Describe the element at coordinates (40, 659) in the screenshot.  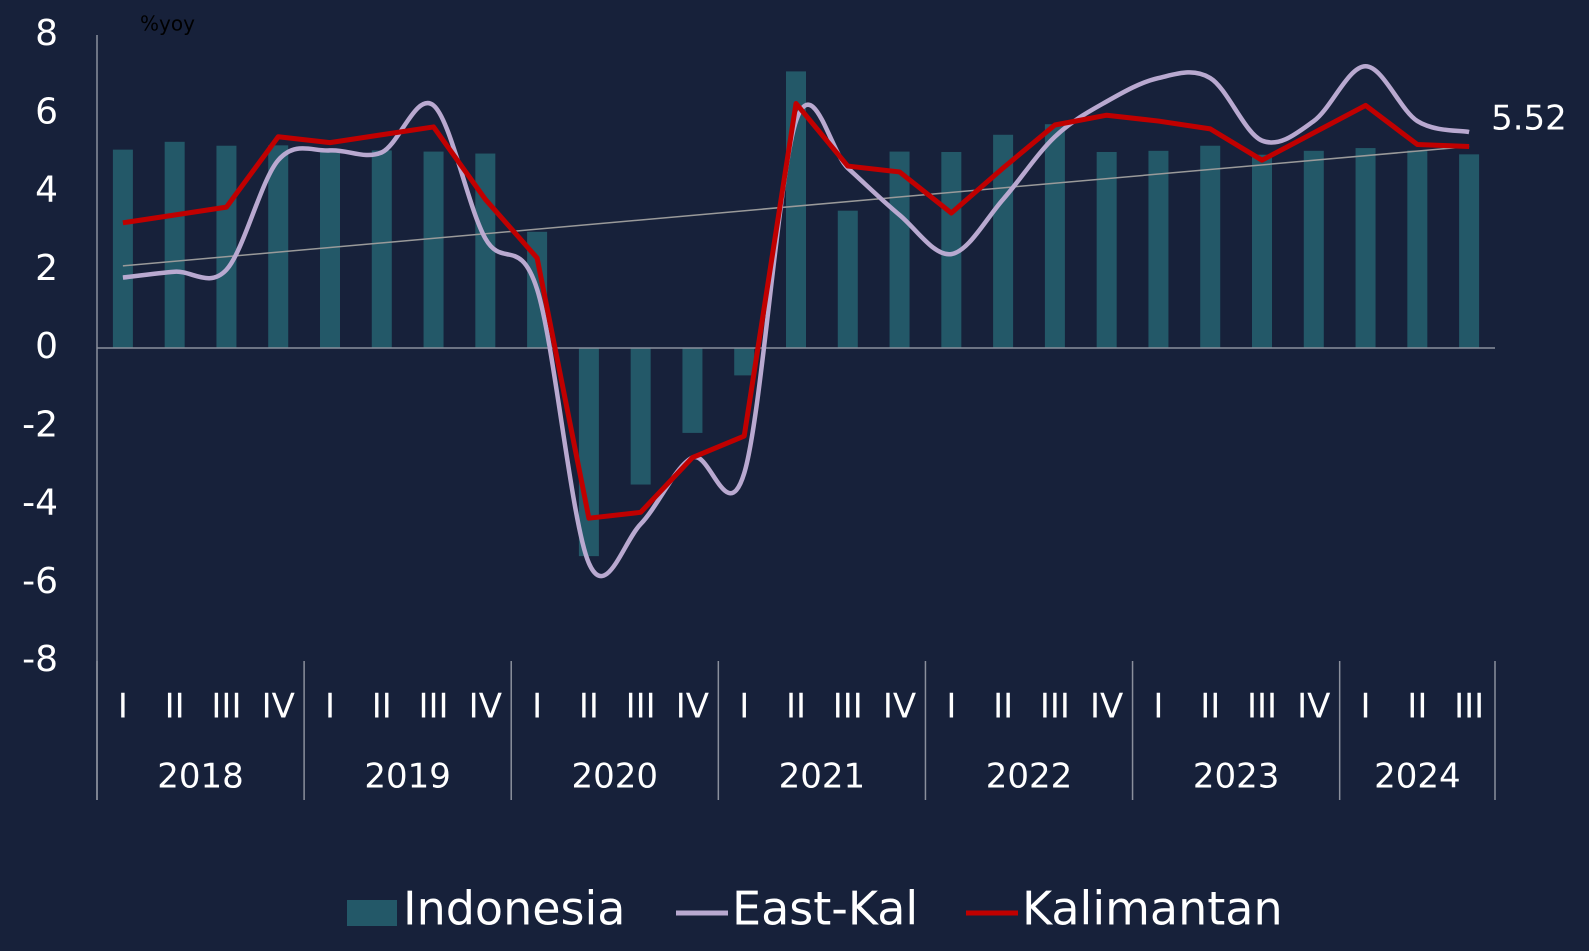
I see `y-tick-label: -8` at that location.